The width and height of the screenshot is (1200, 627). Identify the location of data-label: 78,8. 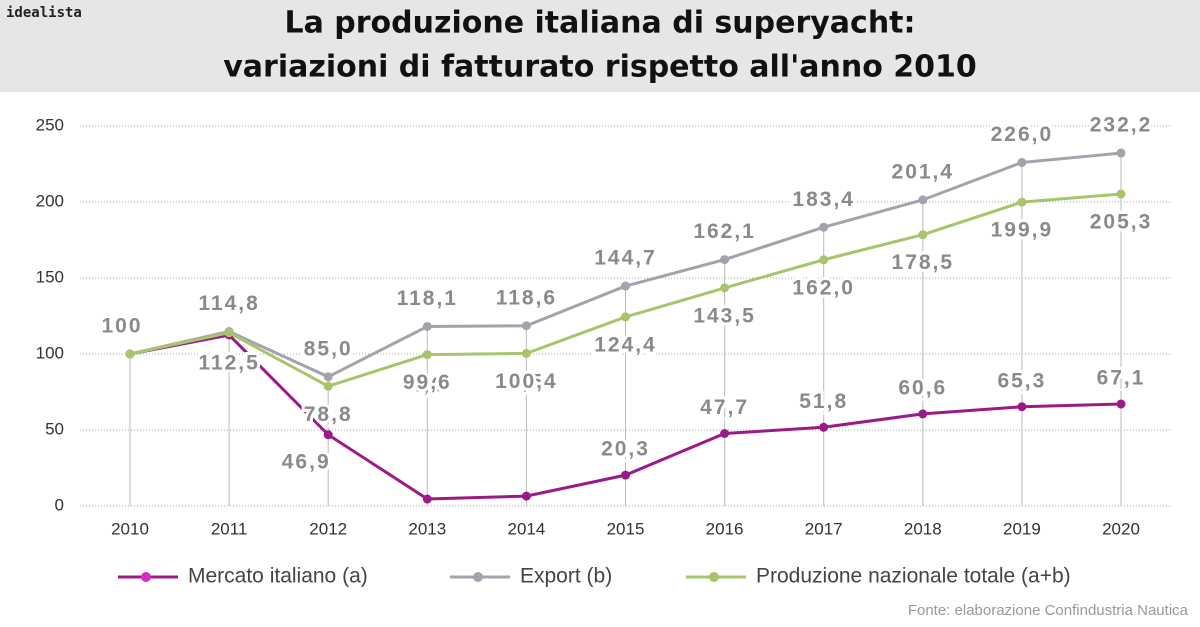
(328, 414).